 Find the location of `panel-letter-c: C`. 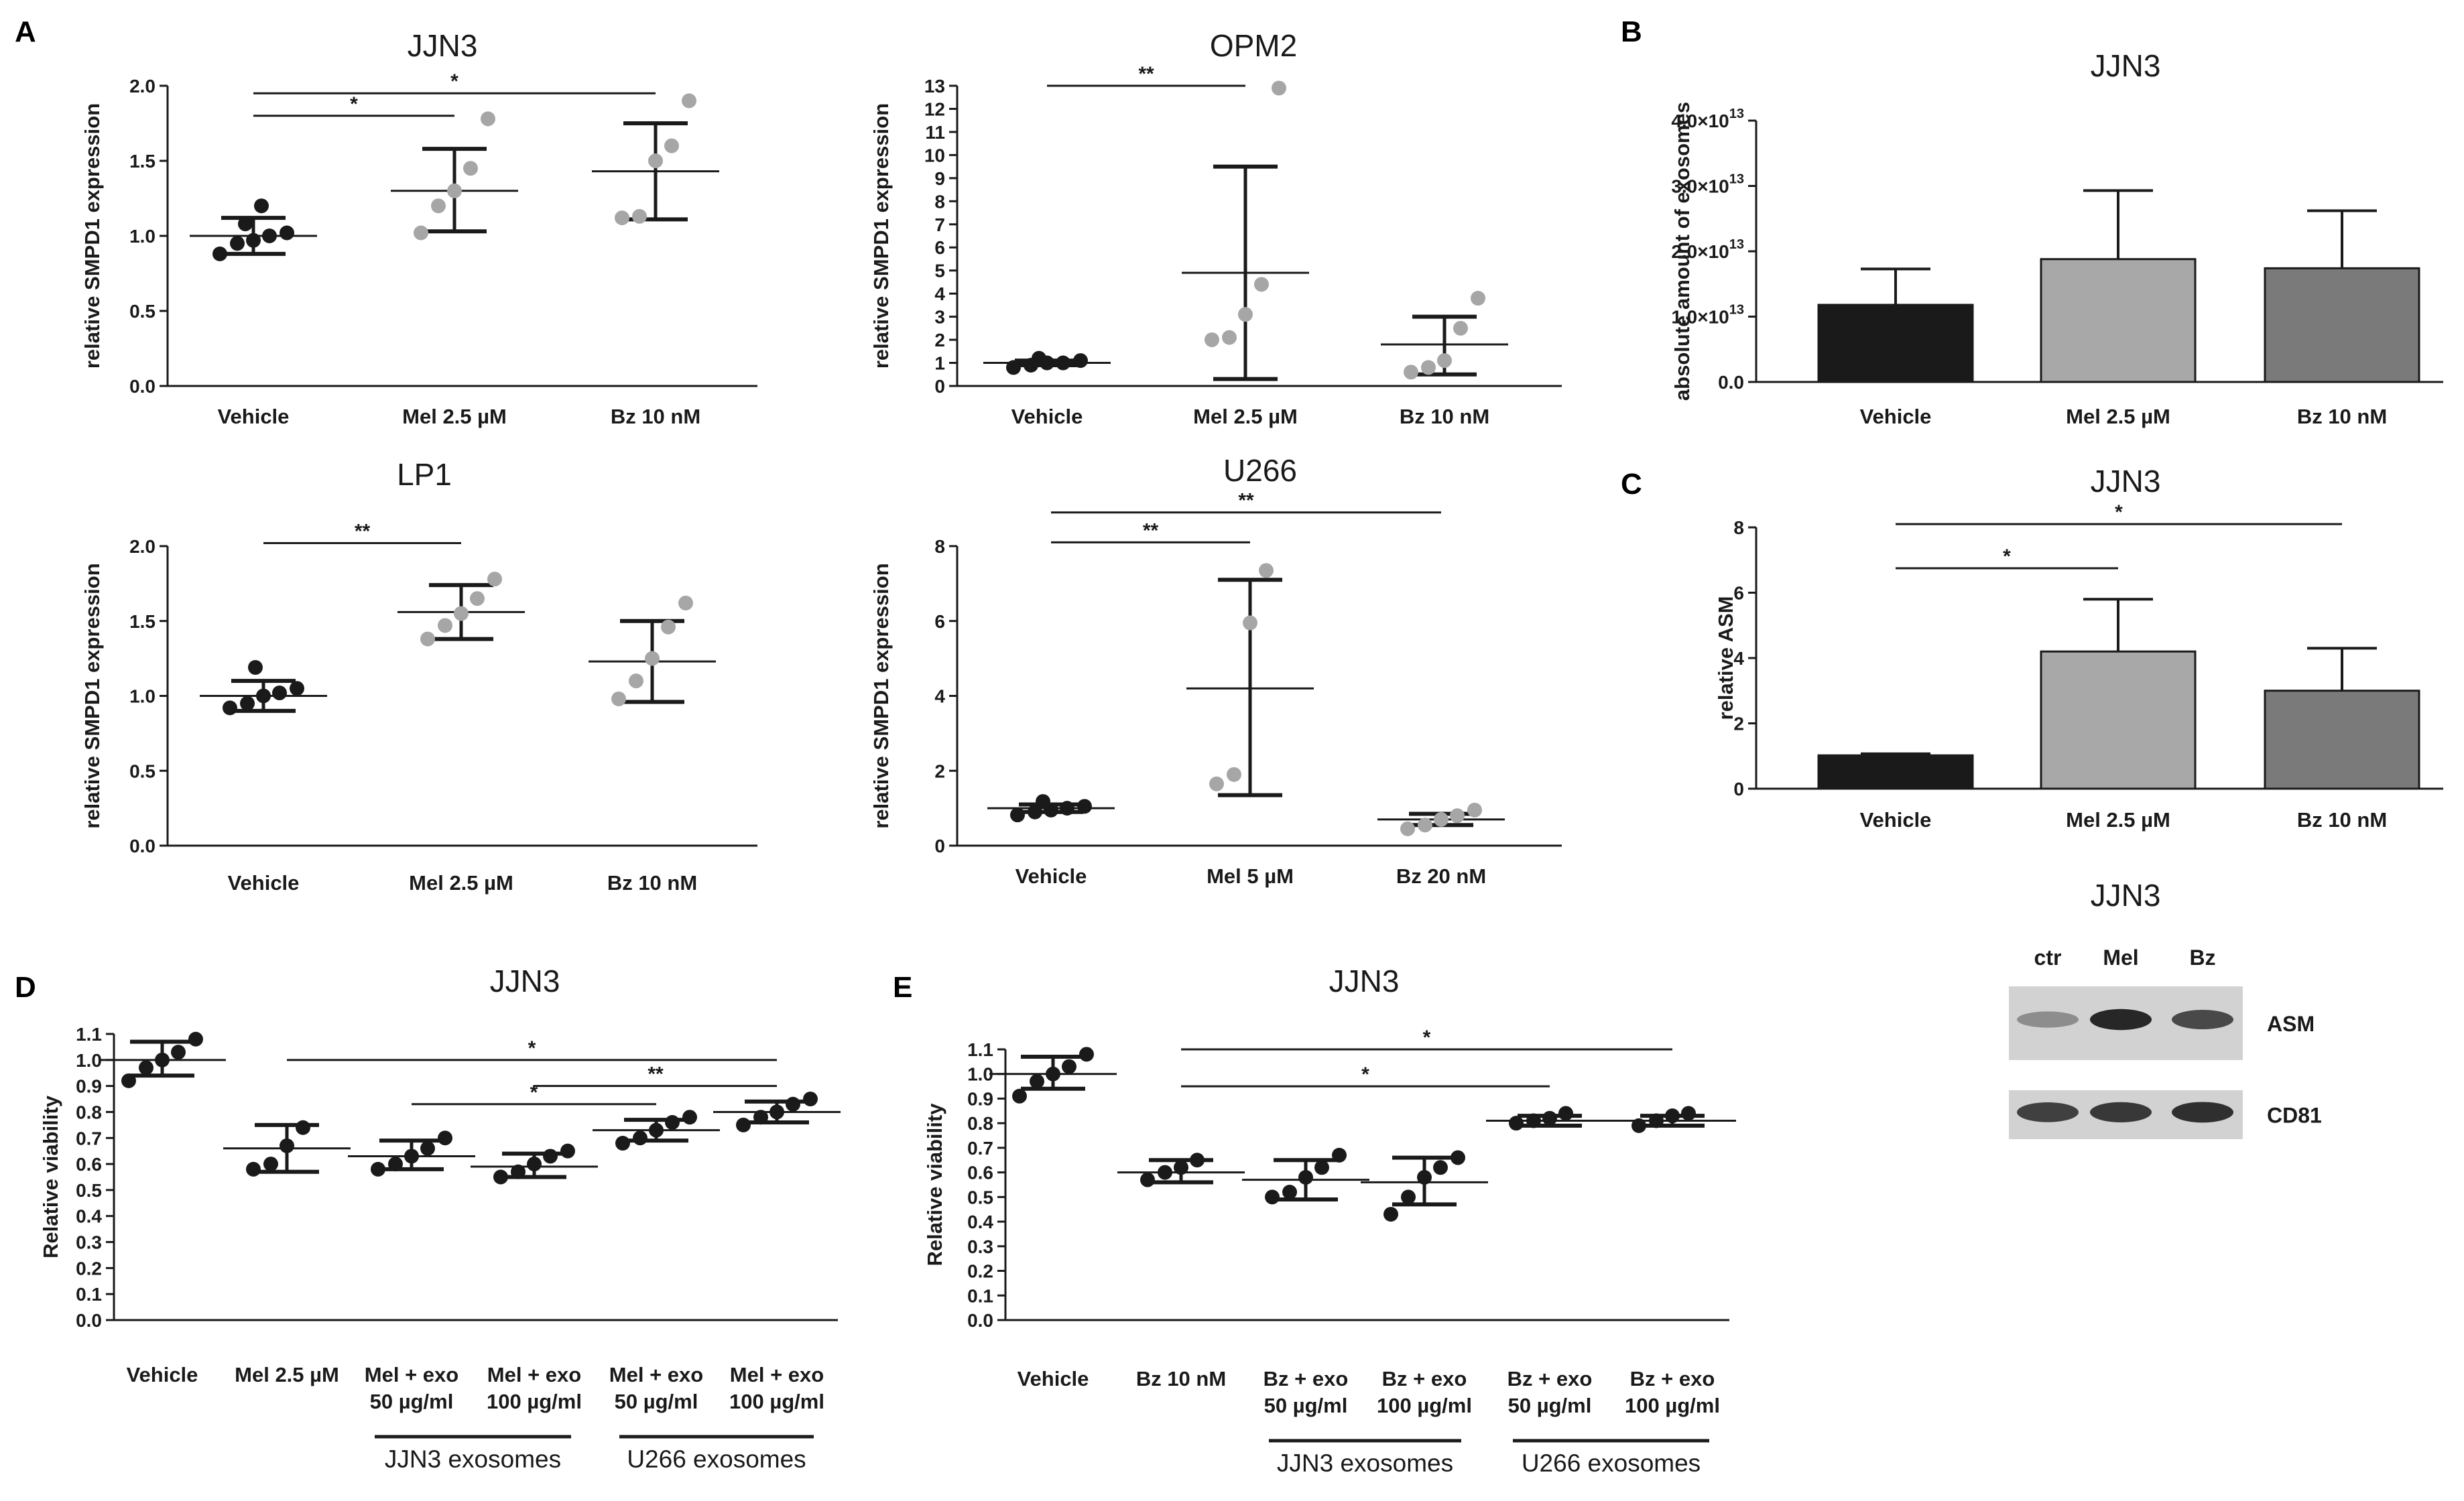

panel-letter-c: C is located at coordinates (1631, 484).